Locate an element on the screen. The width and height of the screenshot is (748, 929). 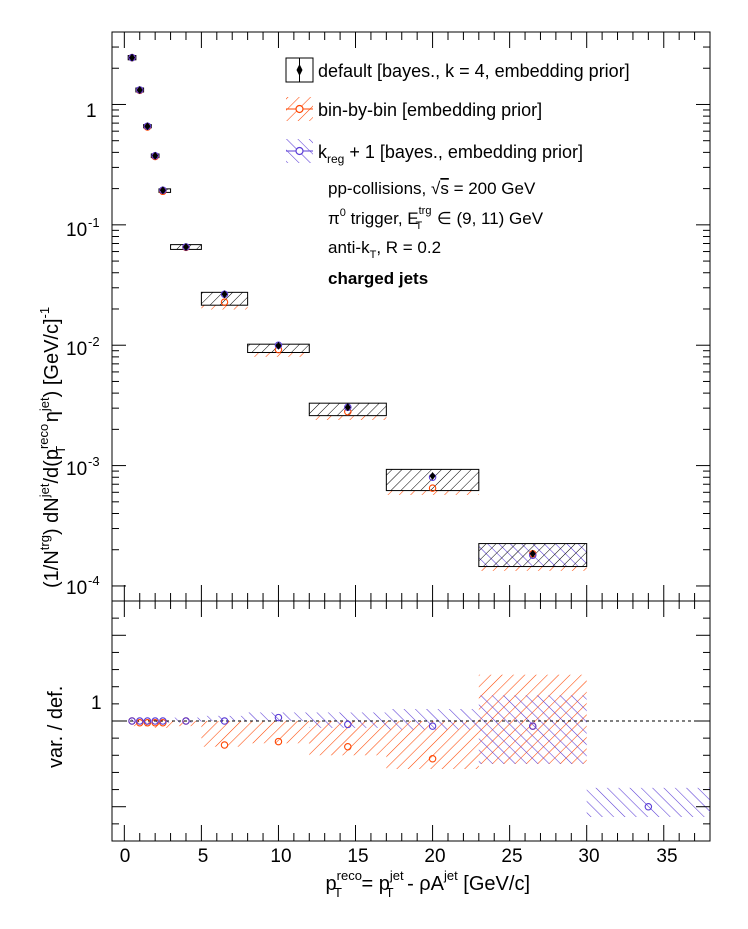
ratio-bands is located at coordinates (419, 745).